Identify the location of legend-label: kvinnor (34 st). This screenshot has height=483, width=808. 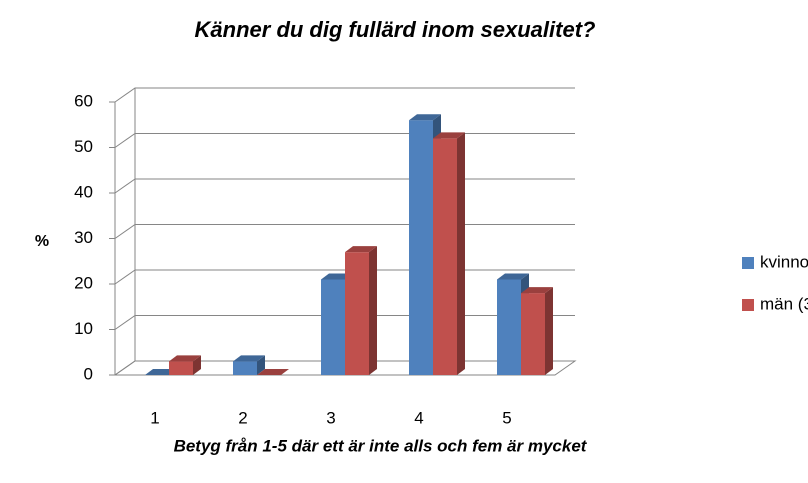
(784, 261).